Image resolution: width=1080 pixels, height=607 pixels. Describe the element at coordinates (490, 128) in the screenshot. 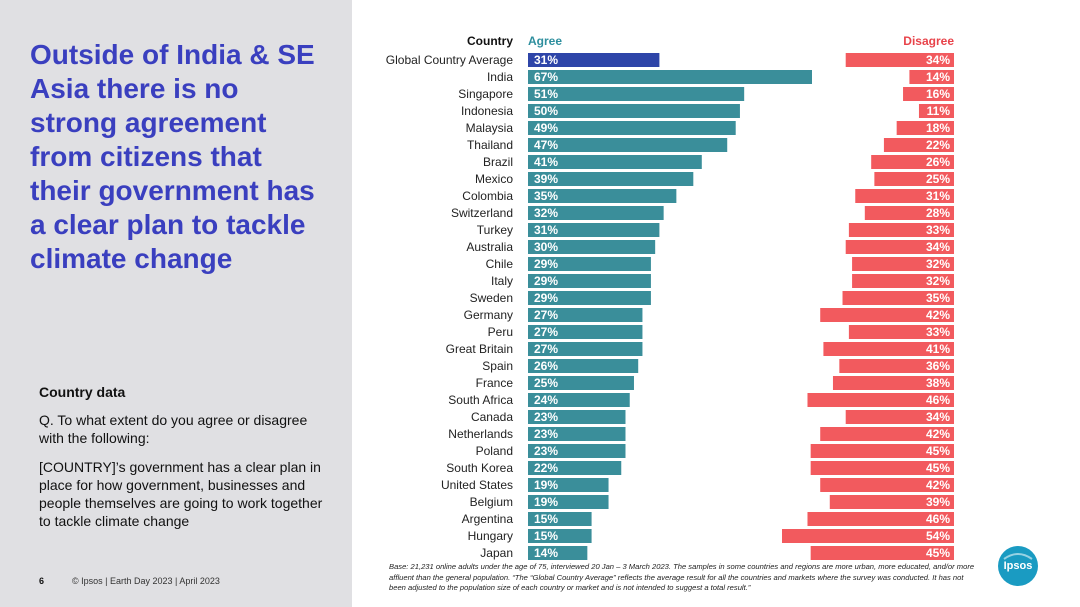

I see `country-label: Malaysia` at that location.